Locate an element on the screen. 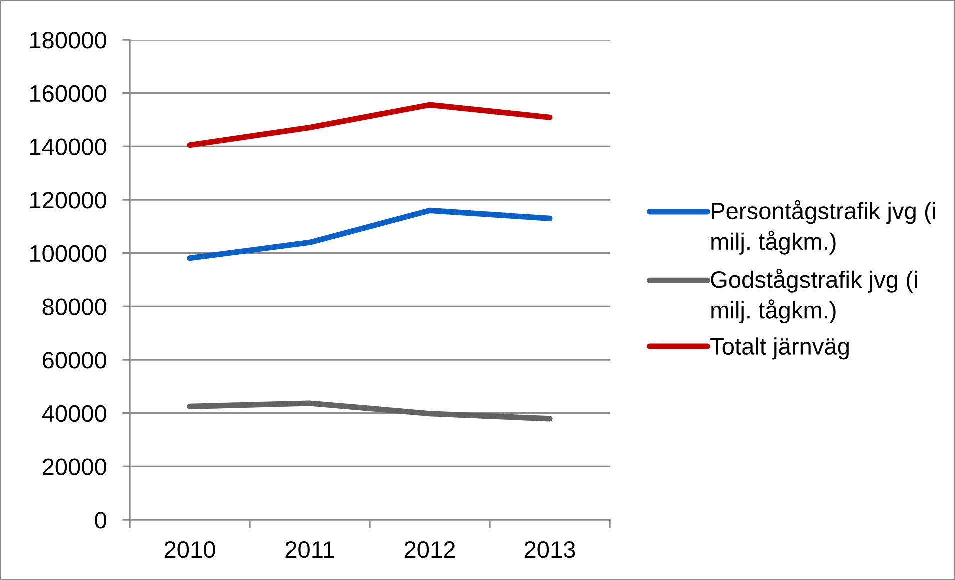 The height and width of the screenshot is (580, 955). legend-label: Godstågstrafik jvg (i milj. tågkm.) is located at coordinates (814, 296).